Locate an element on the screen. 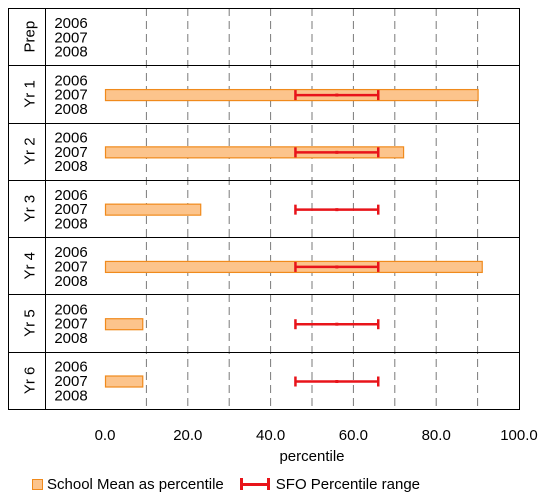 This screenshot has height=496, width=542. group-label: Yr 6 is located at coordinates (30, 381).